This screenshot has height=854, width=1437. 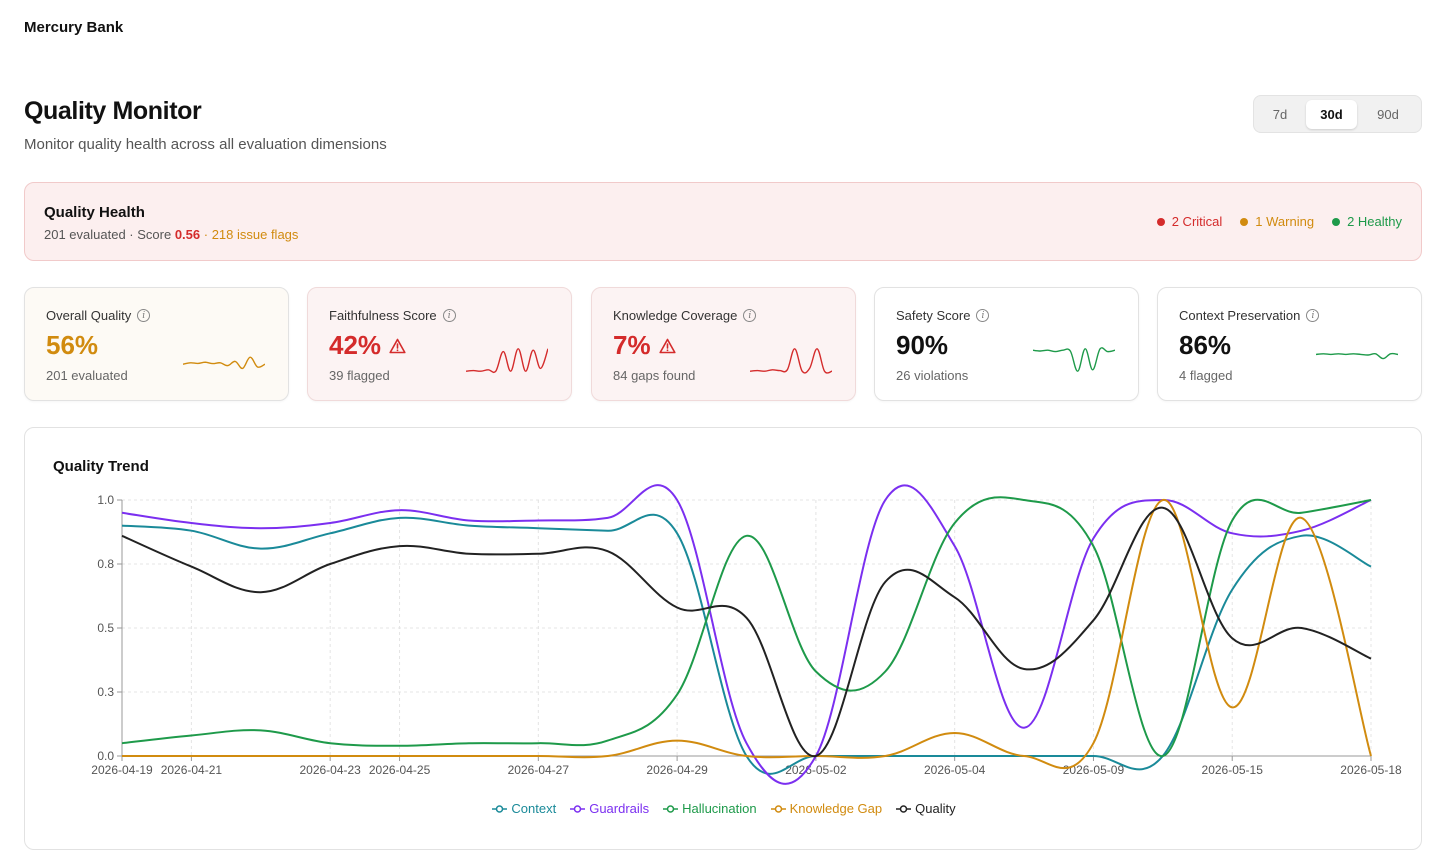 What do you see at coordinates (1371, 770) in the screenshot?
I see `x-tick-label: 2026-05-18` at bounding box center [1371, 770].